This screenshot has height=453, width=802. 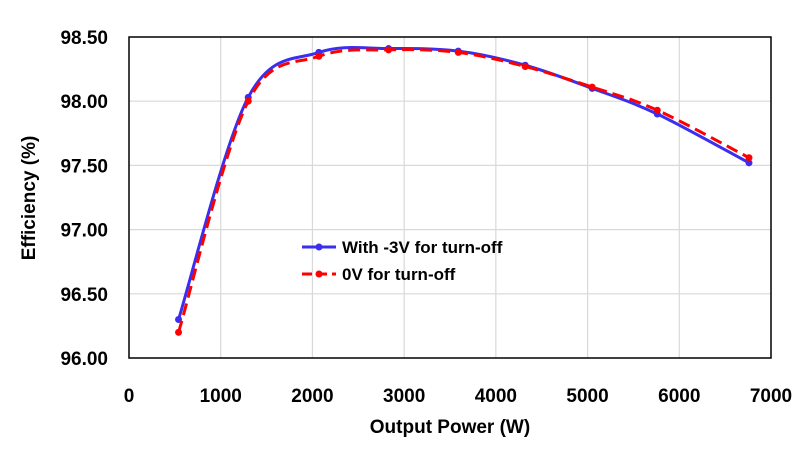 What do you see at coordinates (84, 102) in the screenshot?
I see `y-tick-label: 98.00` at bounding box center [84, 102].